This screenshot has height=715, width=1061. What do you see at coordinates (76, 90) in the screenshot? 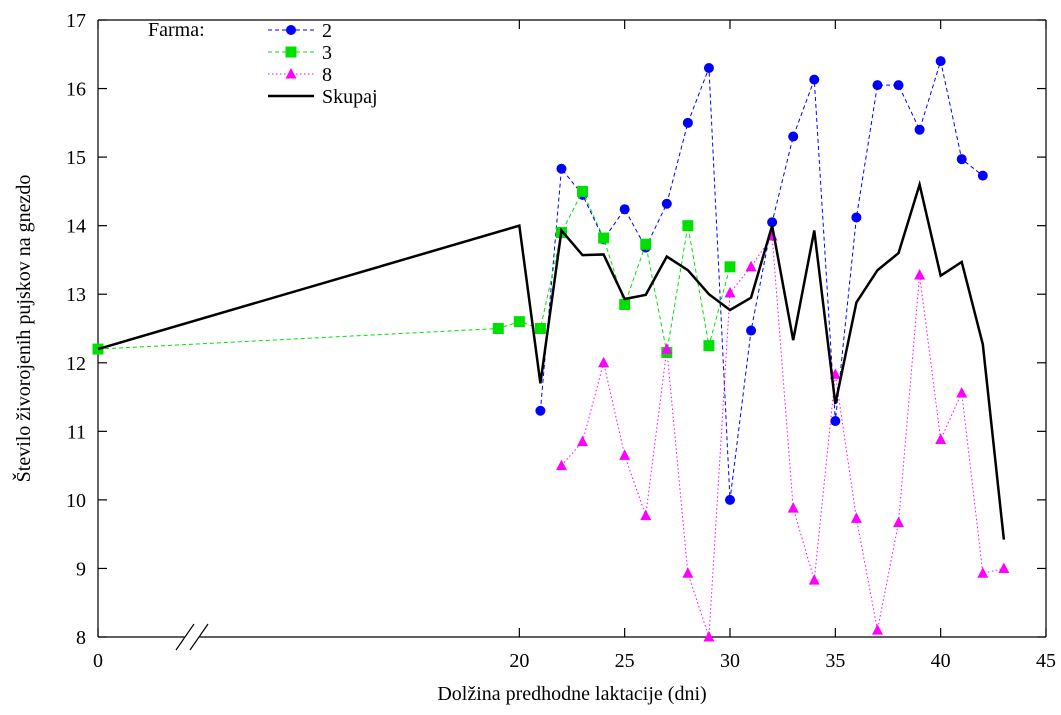
I see `y-tick-label: 16` at bounding box center [76, 90].